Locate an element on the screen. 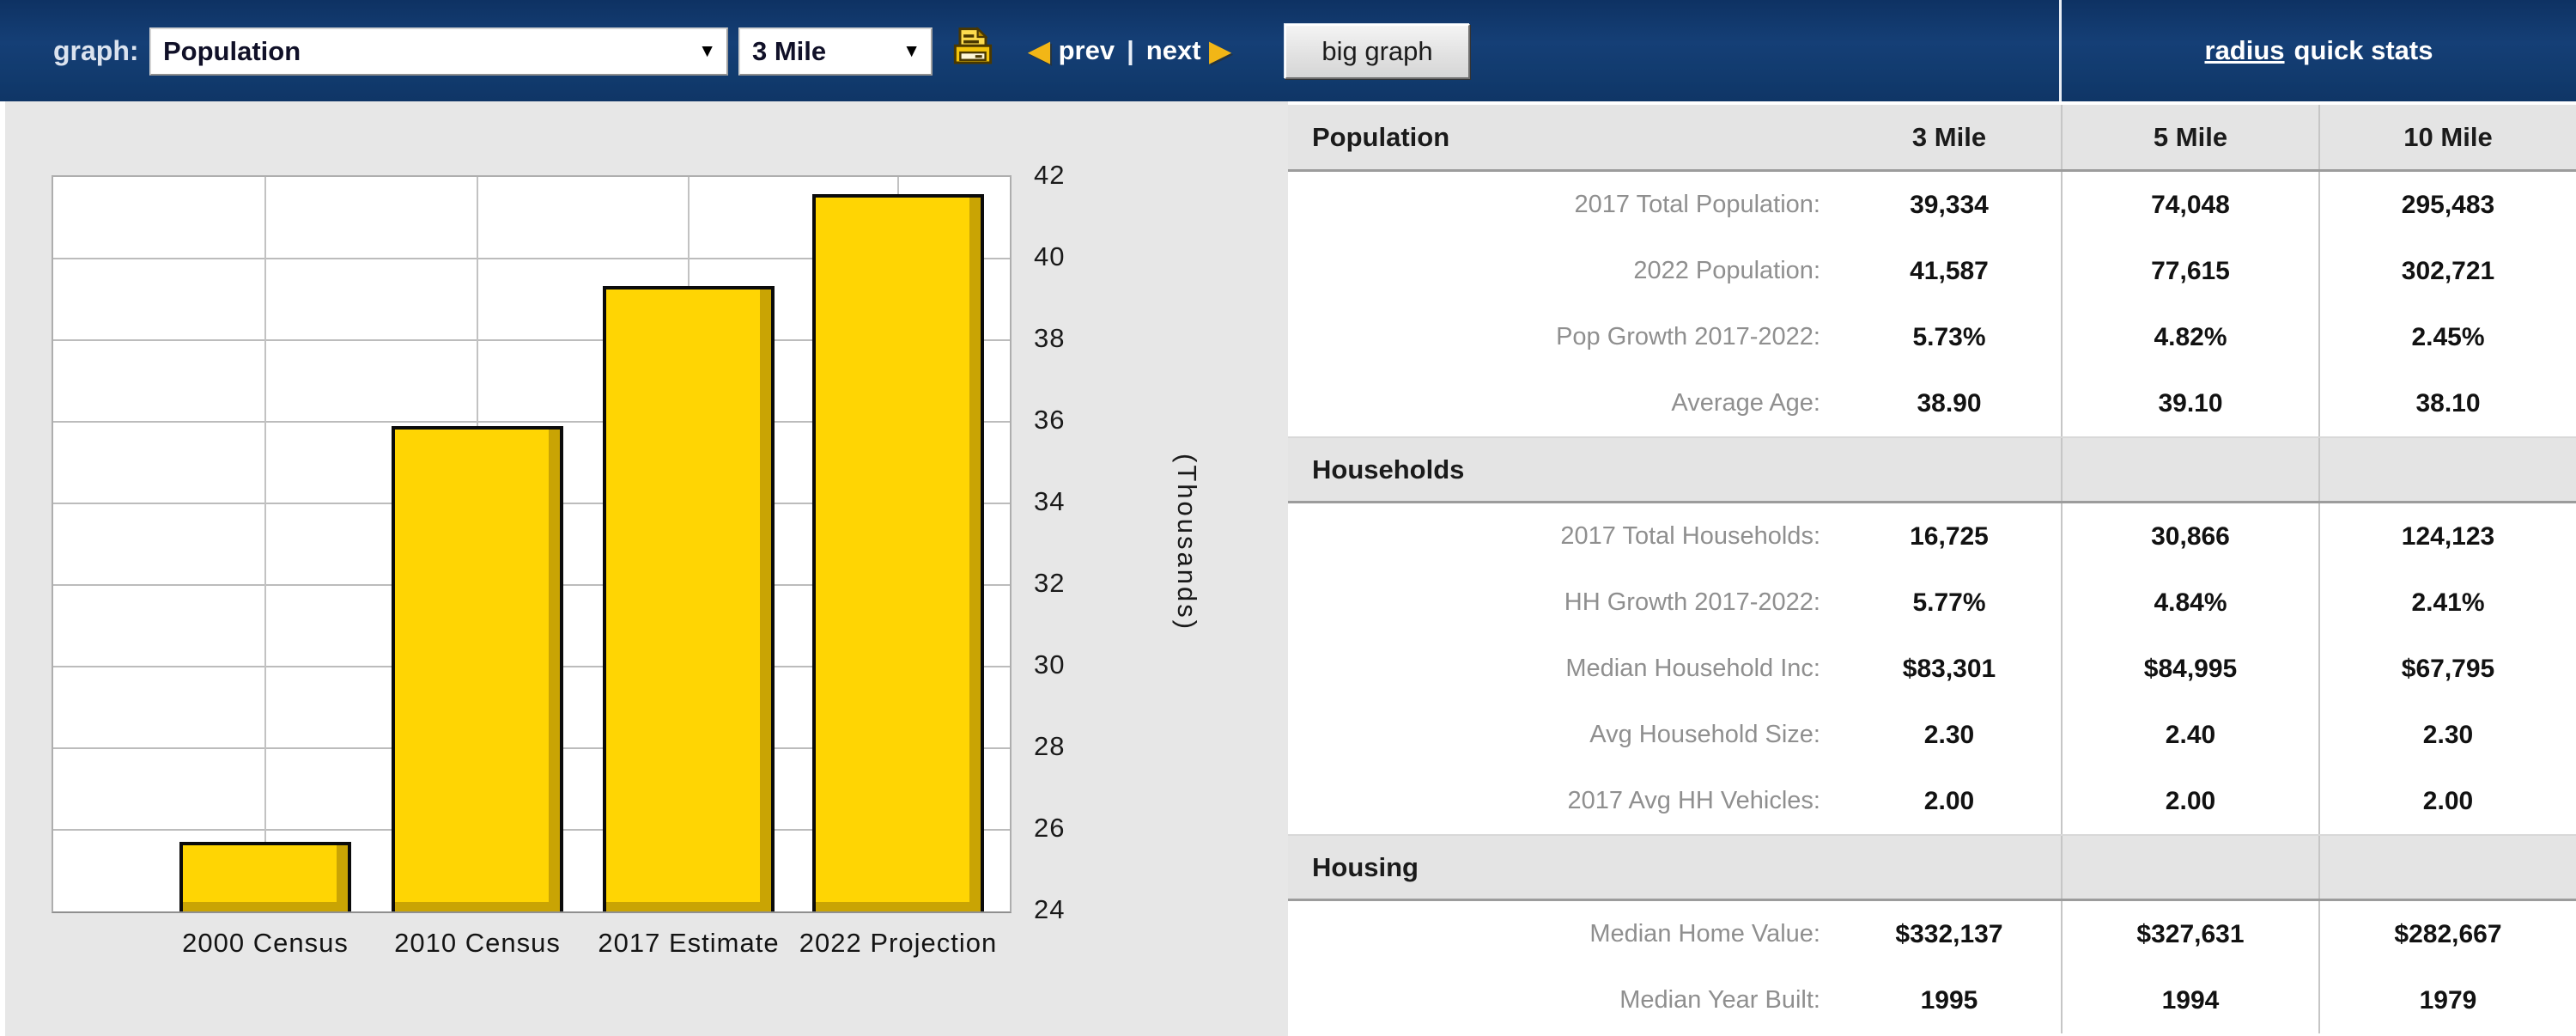  prev-link: prev is located at coordinates (1086, 50).